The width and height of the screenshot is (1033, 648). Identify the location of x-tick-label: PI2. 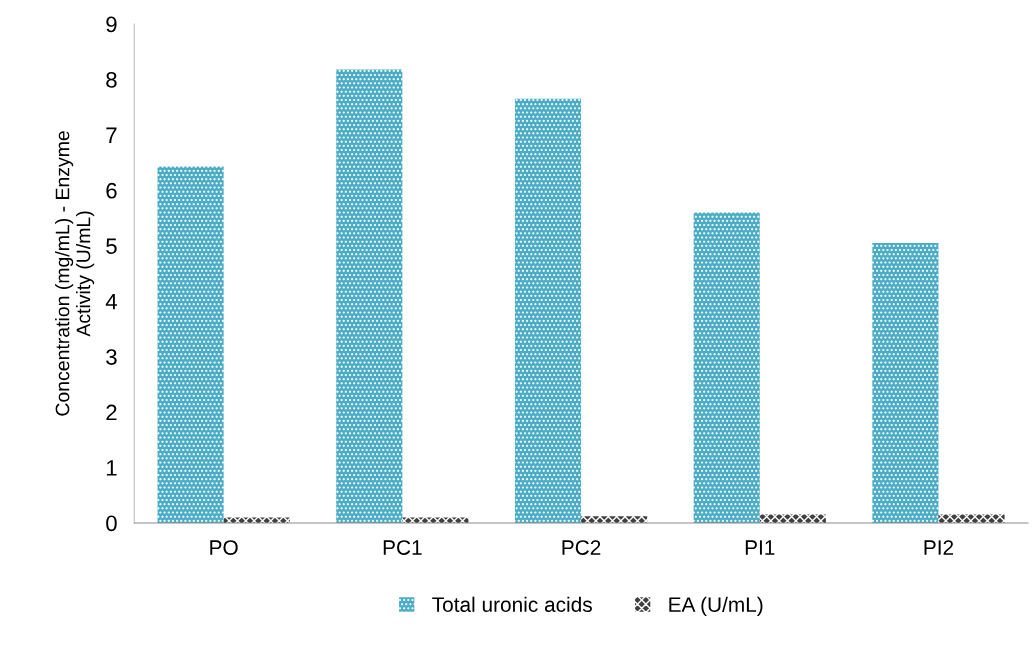
(939, 547).